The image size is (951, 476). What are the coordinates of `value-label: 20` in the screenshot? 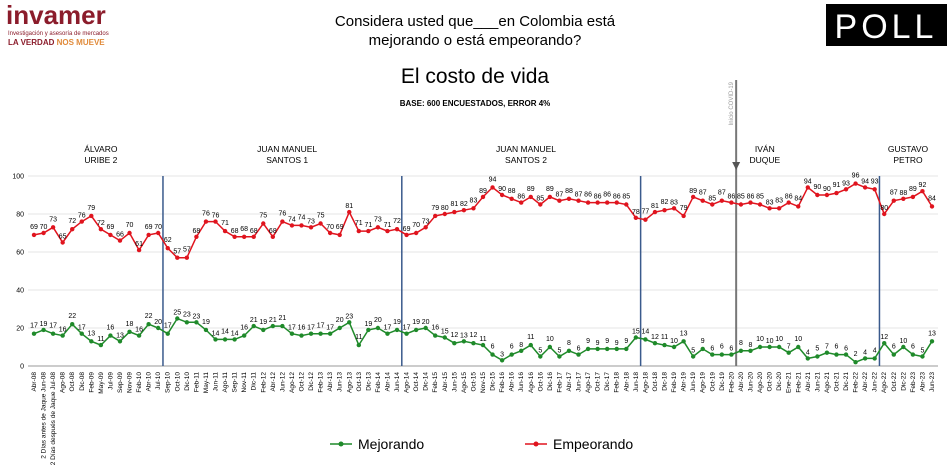 It's located at (426, 322).